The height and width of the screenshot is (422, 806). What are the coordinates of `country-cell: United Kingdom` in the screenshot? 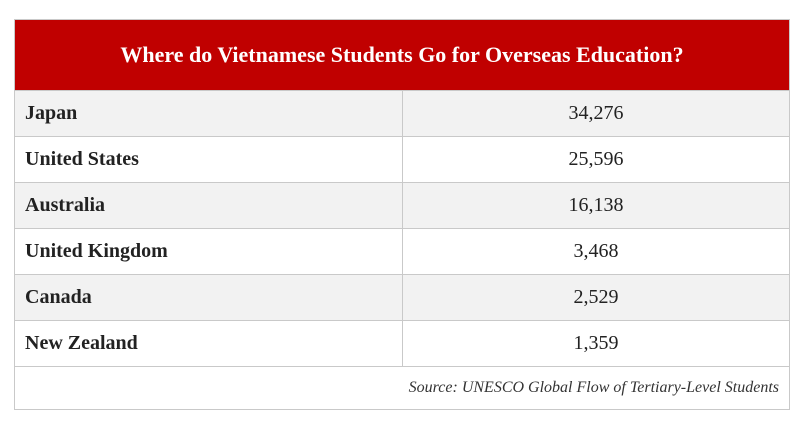 It's located at (209, 251).